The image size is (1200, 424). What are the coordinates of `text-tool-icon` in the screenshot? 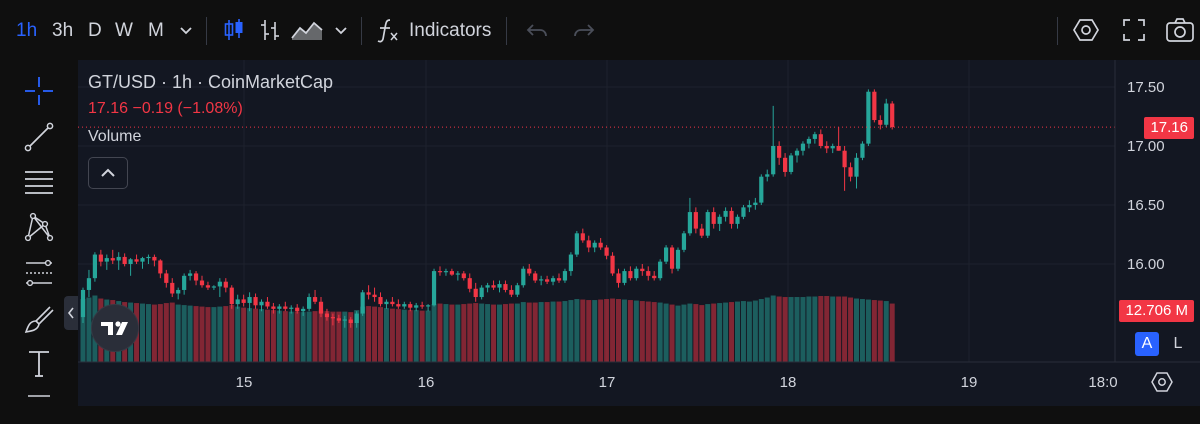 It's located at (39, 363).